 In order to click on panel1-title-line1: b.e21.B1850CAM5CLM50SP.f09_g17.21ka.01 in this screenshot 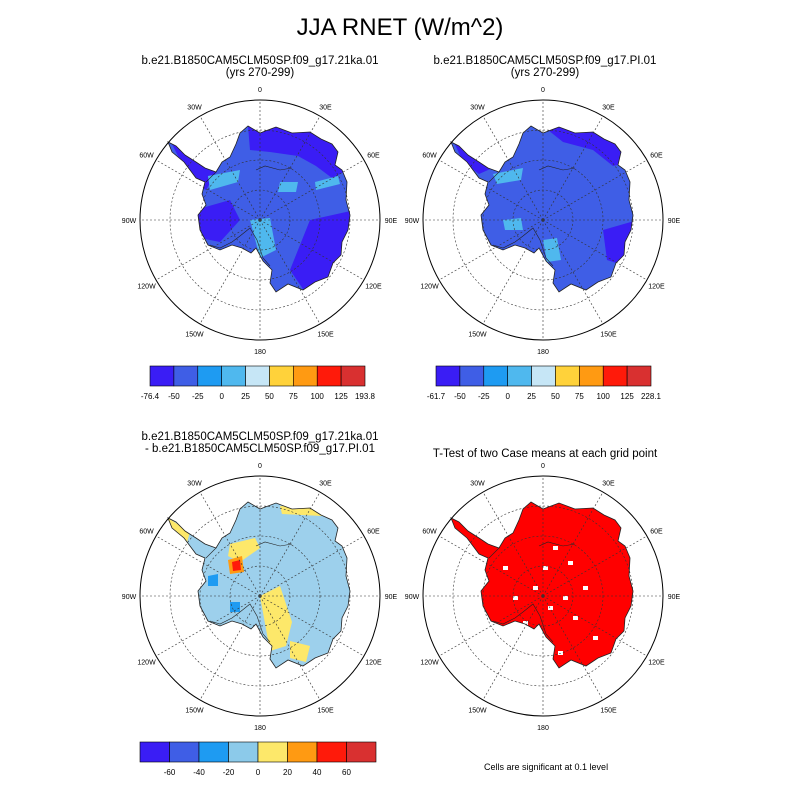, I will do `click(260, 61)`.